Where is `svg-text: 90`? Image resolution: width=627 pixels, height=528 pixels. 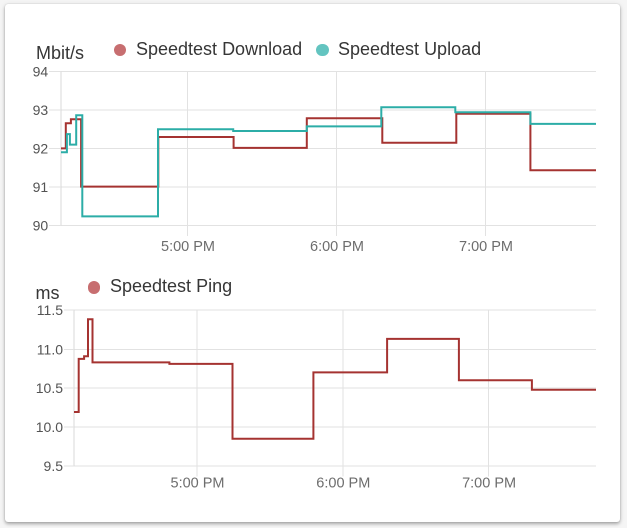
svg-text: 90 is located at coordinates (41, 226).